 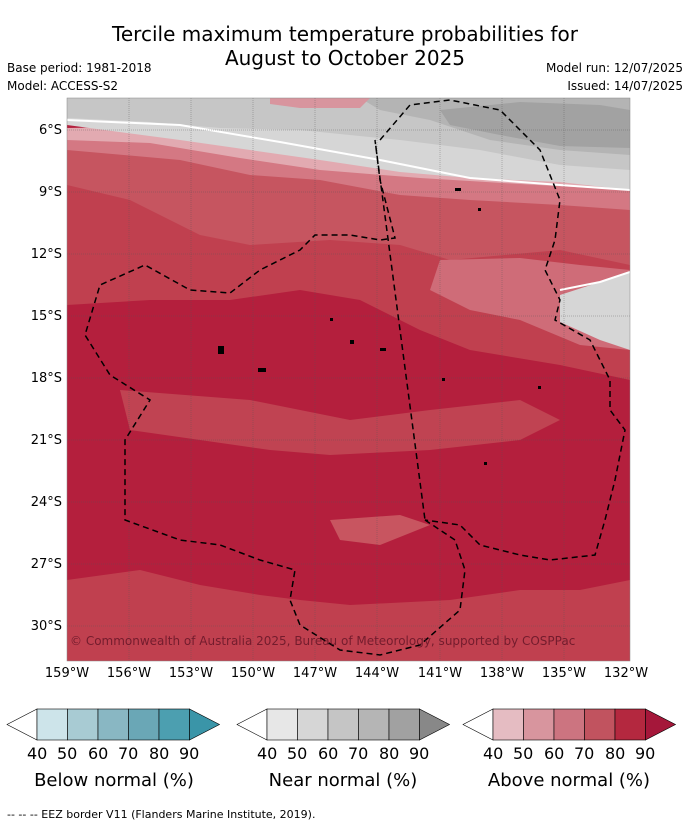 I want to click on lat-label: 12°S, so click(x=46, y=254).